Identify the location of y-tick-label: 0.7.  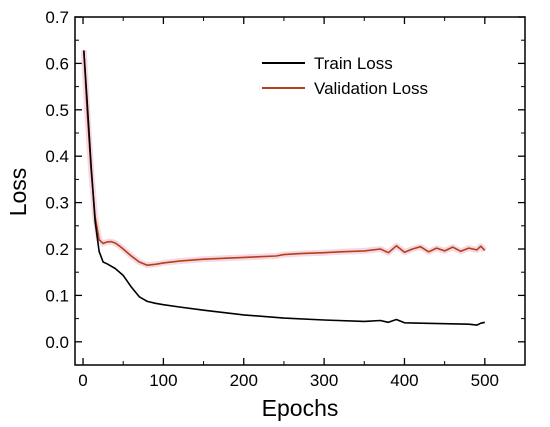
(57, 17).